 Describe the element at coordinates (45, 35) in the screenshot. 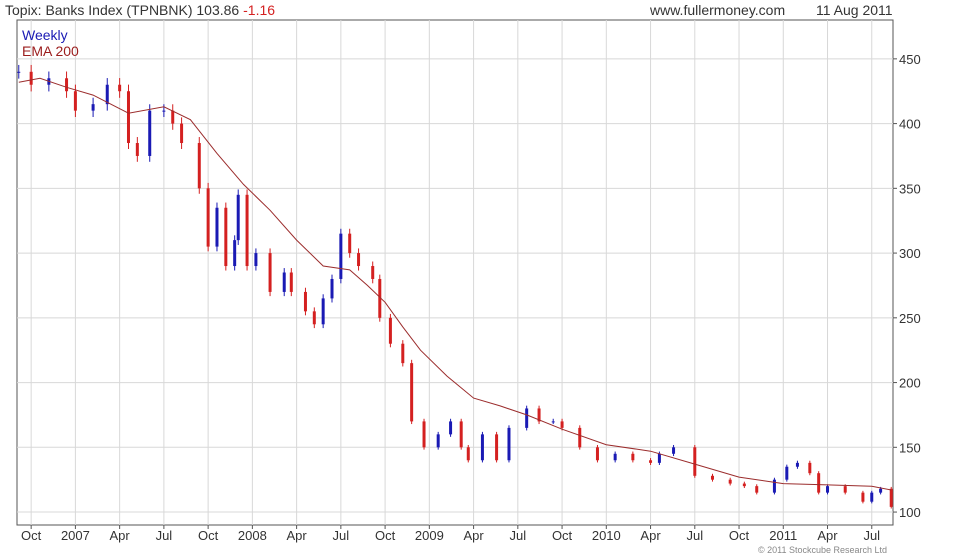

I see `legend-weekly: Weekly` at that location.